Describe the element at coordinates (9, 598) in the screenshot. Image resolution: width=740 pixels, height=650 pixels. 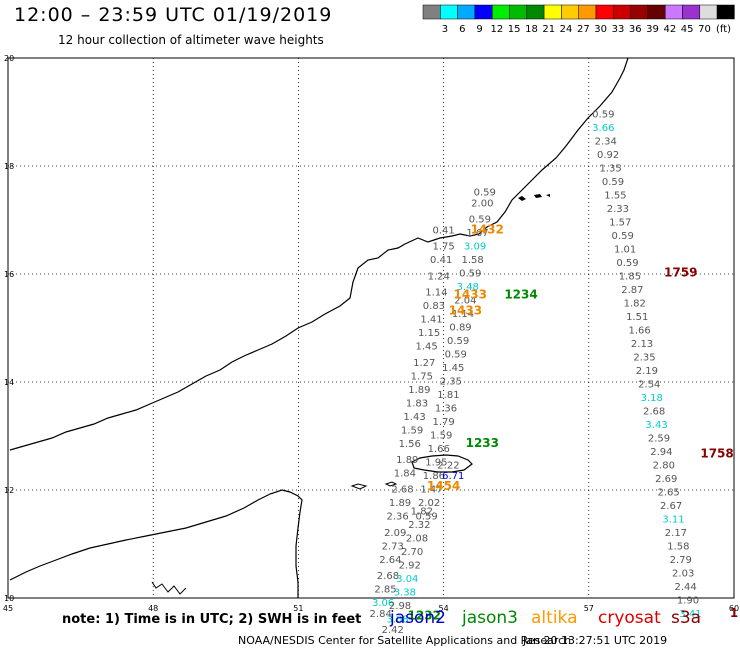
I see `latitude-label: 10` at that location.